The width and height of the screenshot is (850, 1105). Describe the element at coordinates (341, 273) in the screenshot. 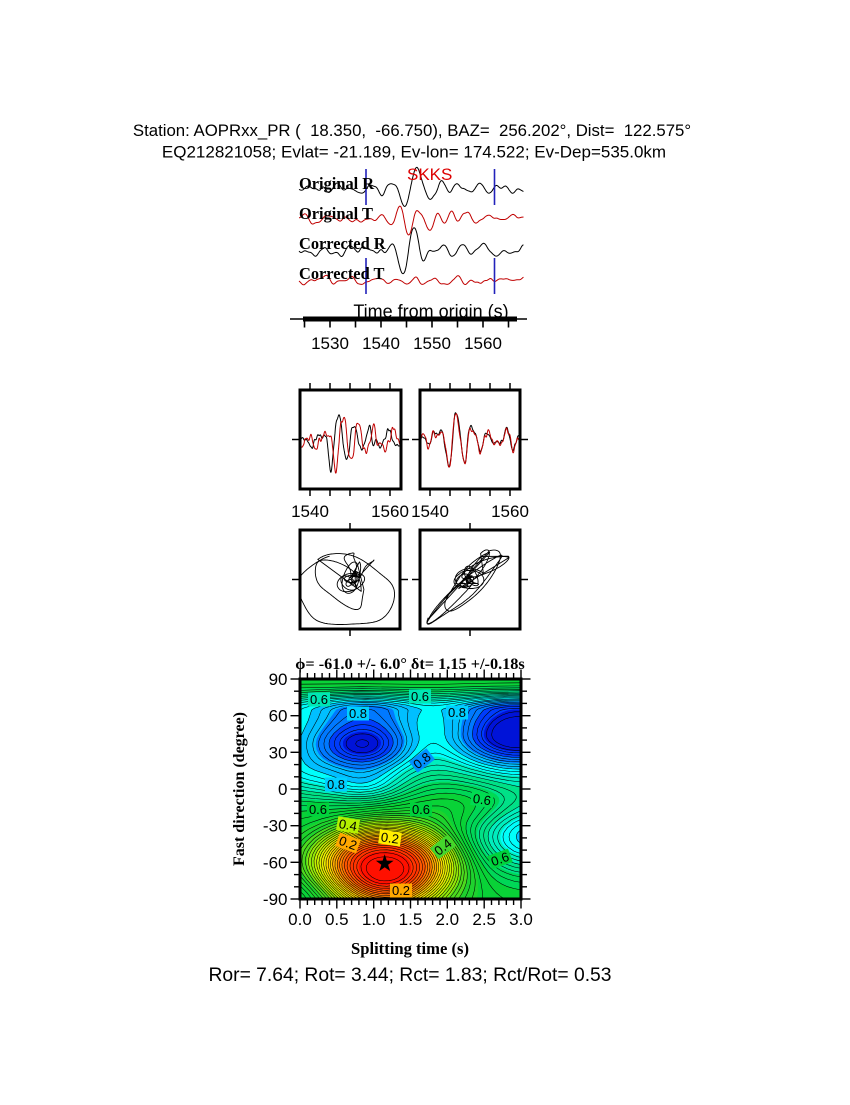

I see `svg-text: Corrected T` at that location.